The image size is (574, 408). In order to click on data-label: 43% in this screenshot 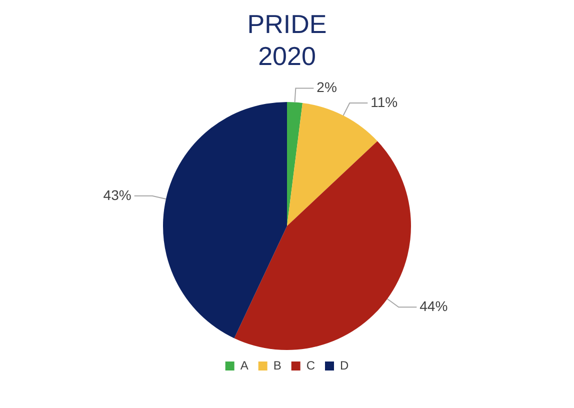, I will do `click(117, 194)`.